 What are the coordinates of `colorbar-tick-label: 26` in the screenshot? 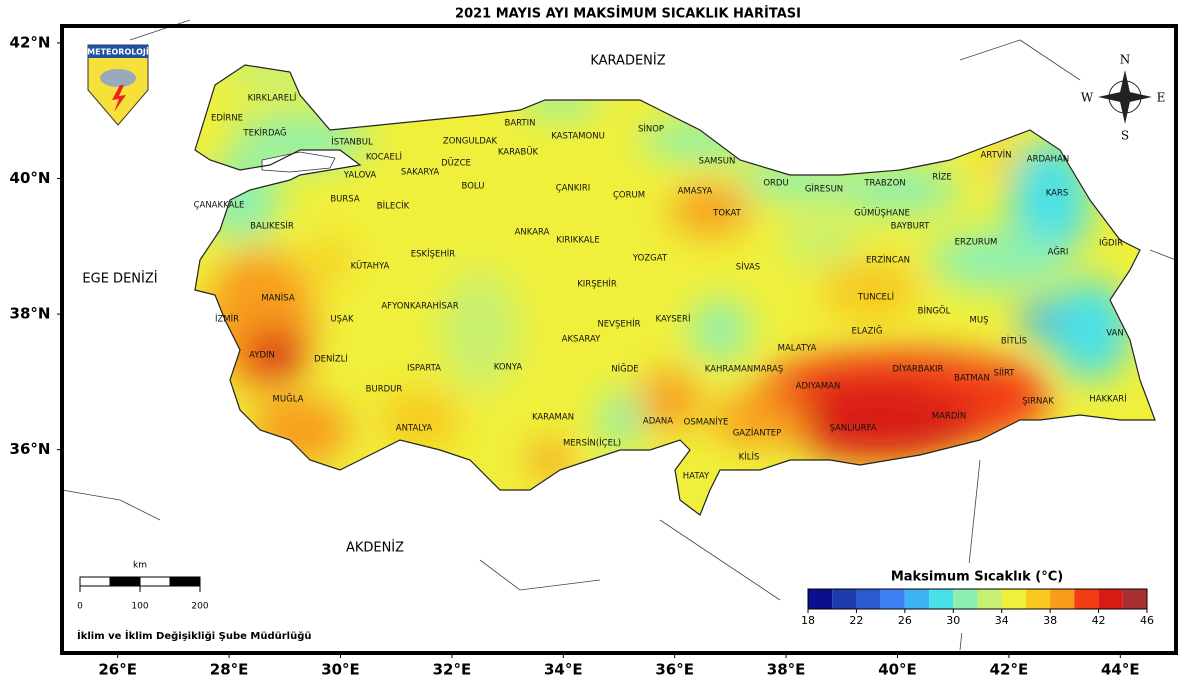 It's located at (905, 620).